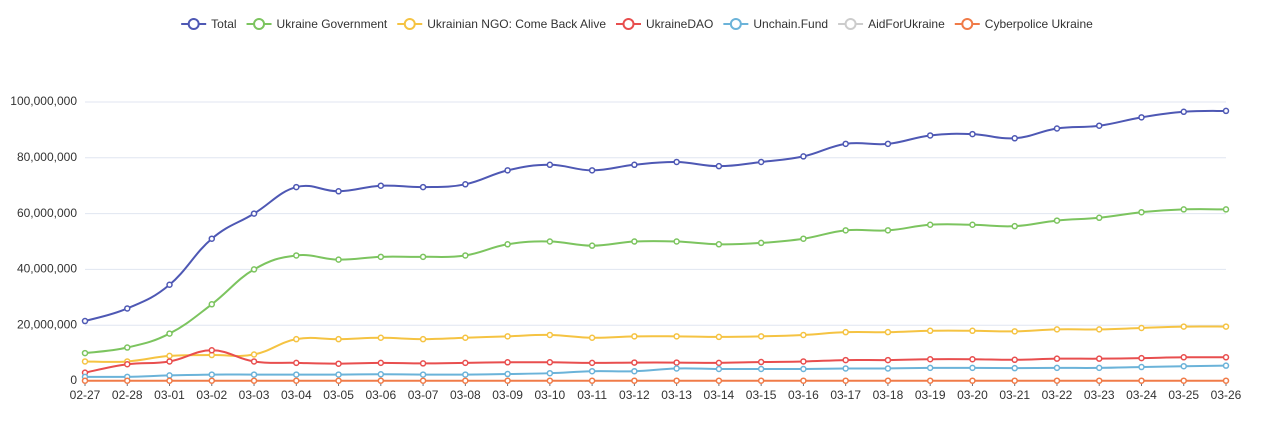 The image size is (1274, 424). I want to click on x-tick-label: 03-13, so click(676, 395).